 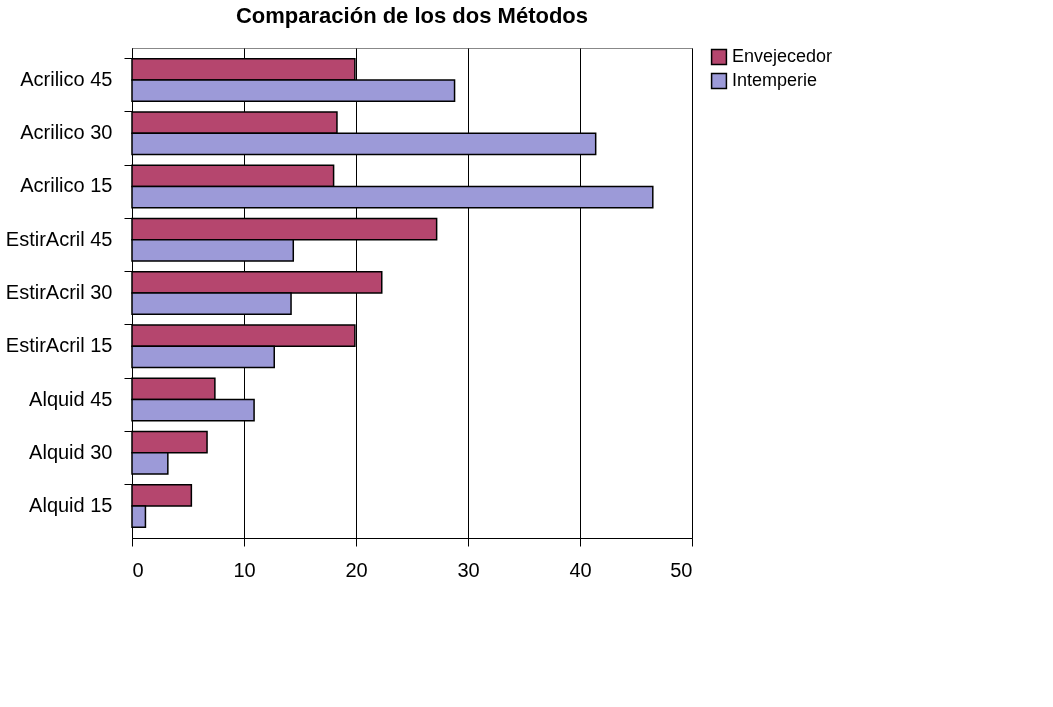 What do you see at coordinates (59, 345) in the screenshot?
I see `y-tick-label: EstirAcril 15` at bounding box center [59, 345].